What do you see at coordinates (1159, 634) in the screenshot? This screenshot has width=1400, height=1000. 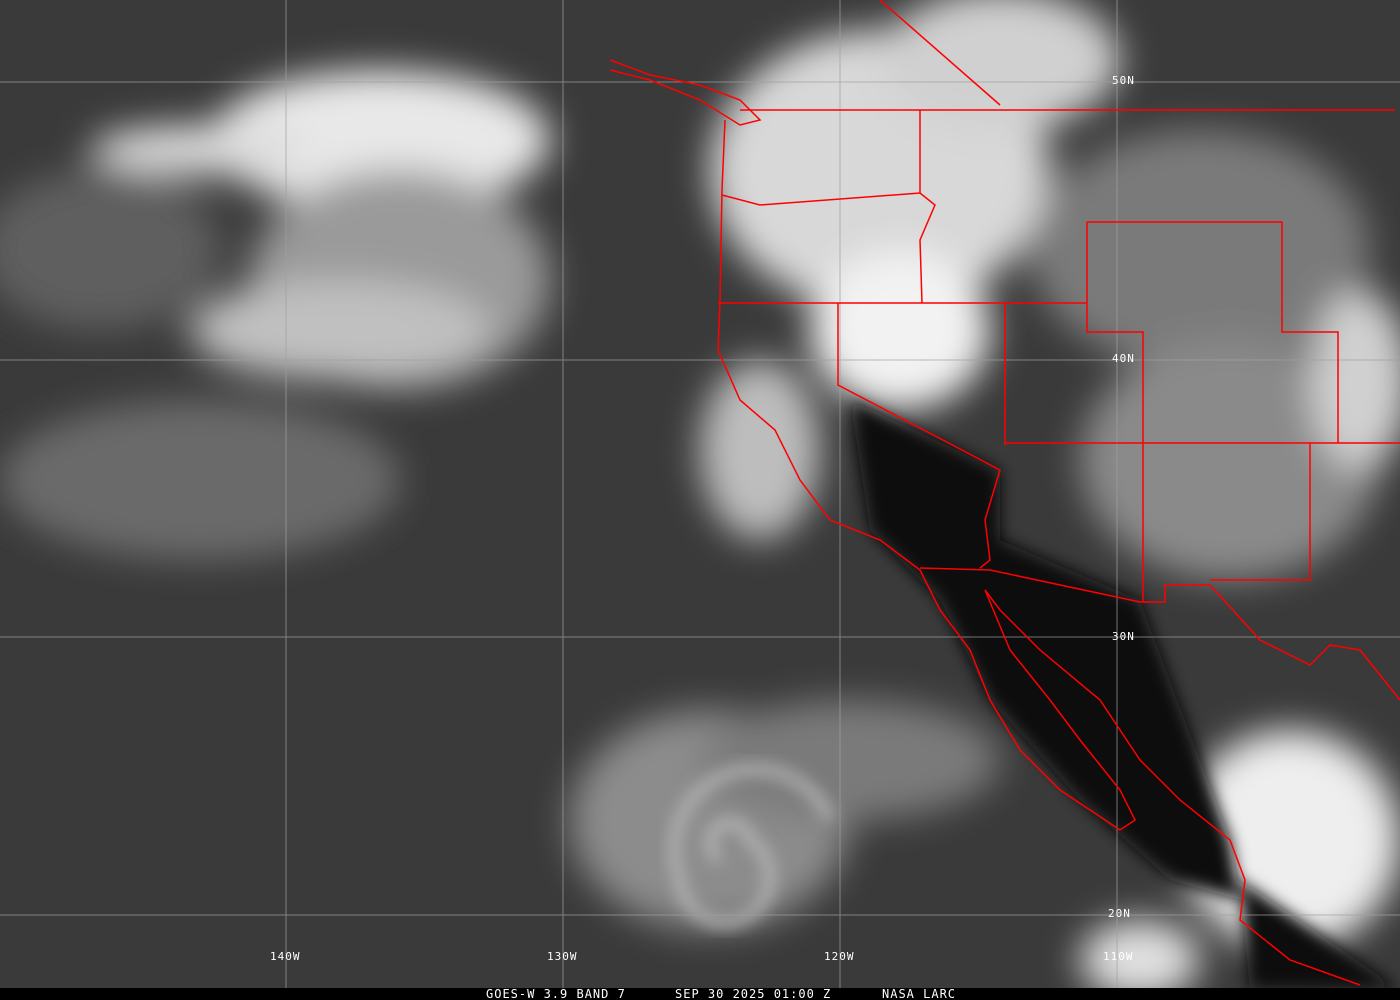 I see `us-mexico-border` at bounding box center [1159, 634].